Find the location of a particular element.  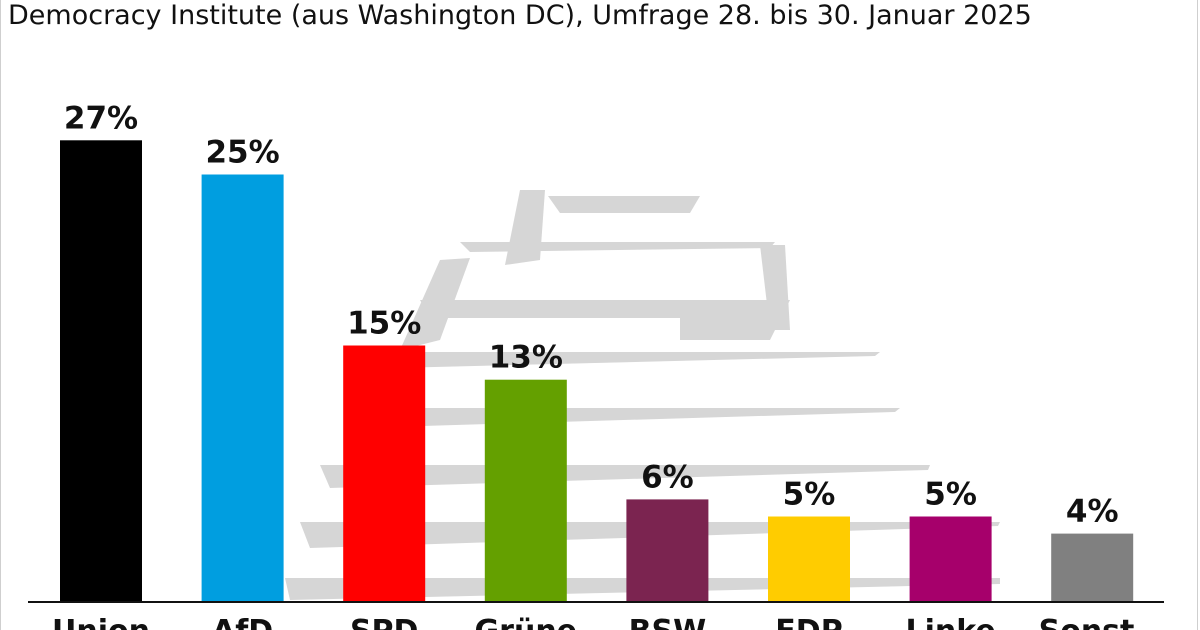

bar-bsw is located at coordinates (667, 550).